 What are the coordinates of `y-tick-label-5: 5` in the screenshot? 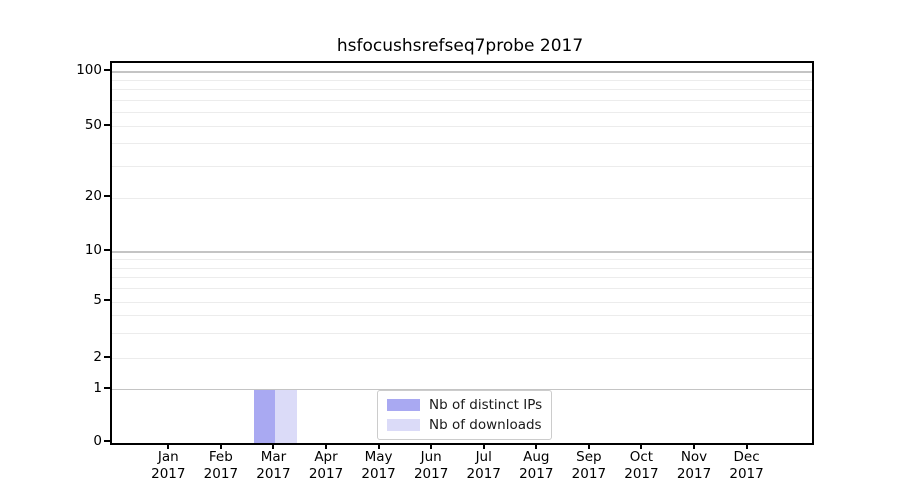 It's located at (97, 300).